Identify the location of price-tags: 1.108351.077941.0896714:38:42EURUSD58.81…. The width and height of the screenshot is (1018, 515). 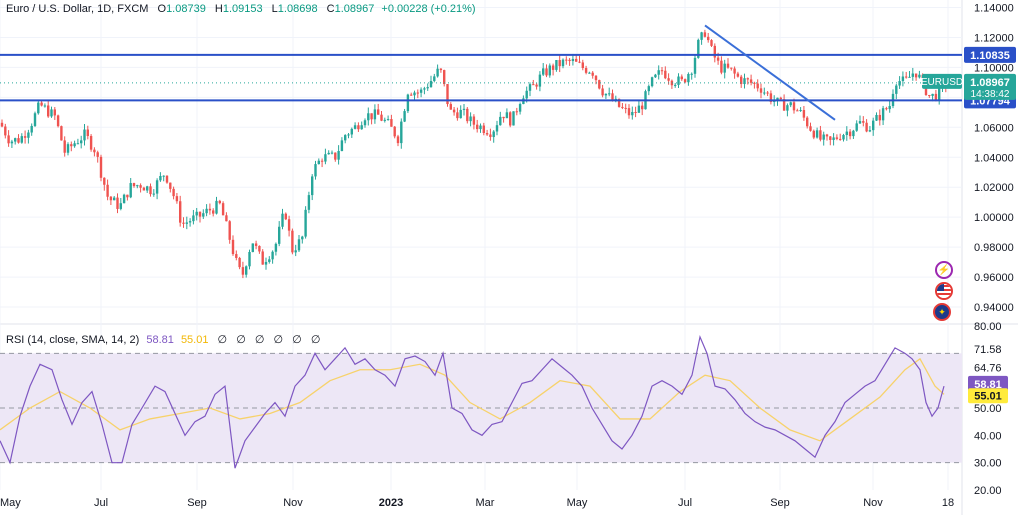
(968, 225).